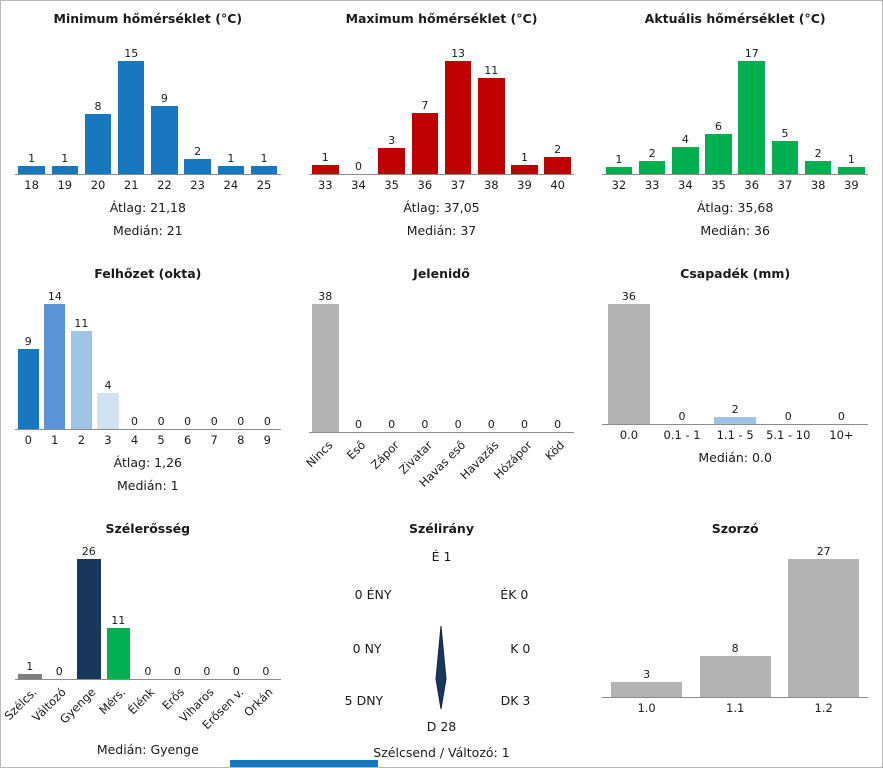  What do you see at coordinates (646, 708) in the screenshot?
I see `x-tick-label: 1.0` at bounding box center [646, 708].